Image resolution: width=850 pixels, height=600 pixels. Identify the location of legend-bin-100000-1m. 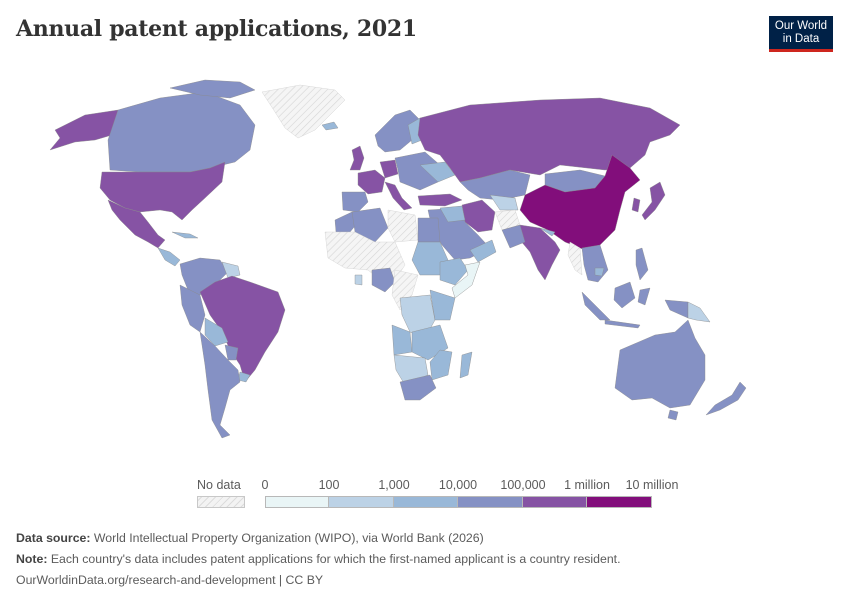
(555, 502).